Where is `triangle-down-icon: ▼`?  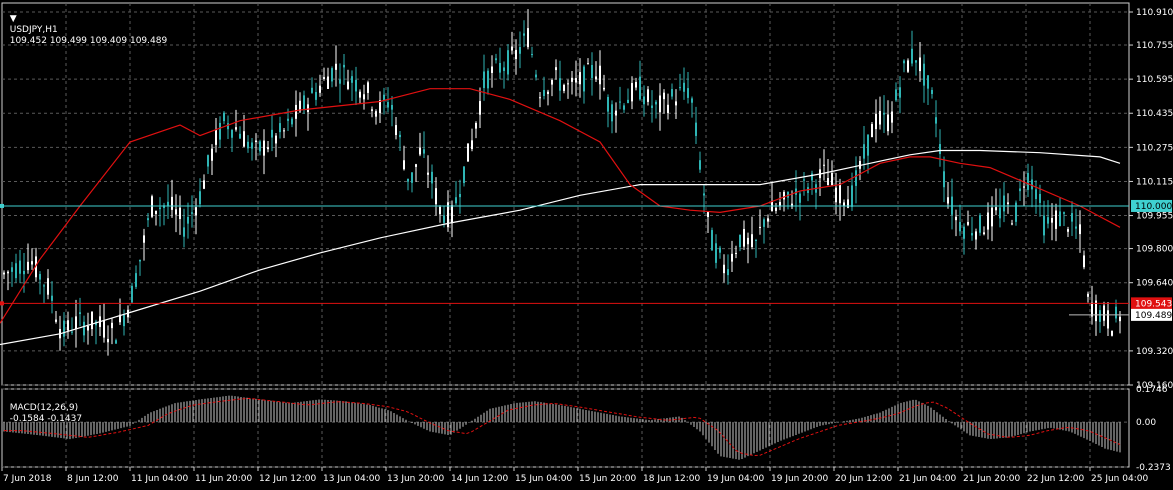 triangle-down-icon: ▼ is located at coordinates (13, 19).